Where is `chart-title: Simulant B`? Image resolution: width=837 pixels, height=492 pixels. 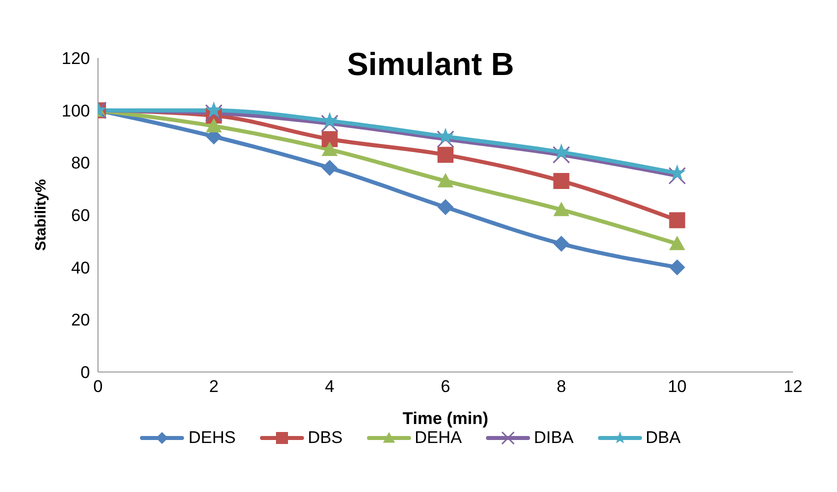 chart-title: Simulant B is located at coordinates (430, 64).